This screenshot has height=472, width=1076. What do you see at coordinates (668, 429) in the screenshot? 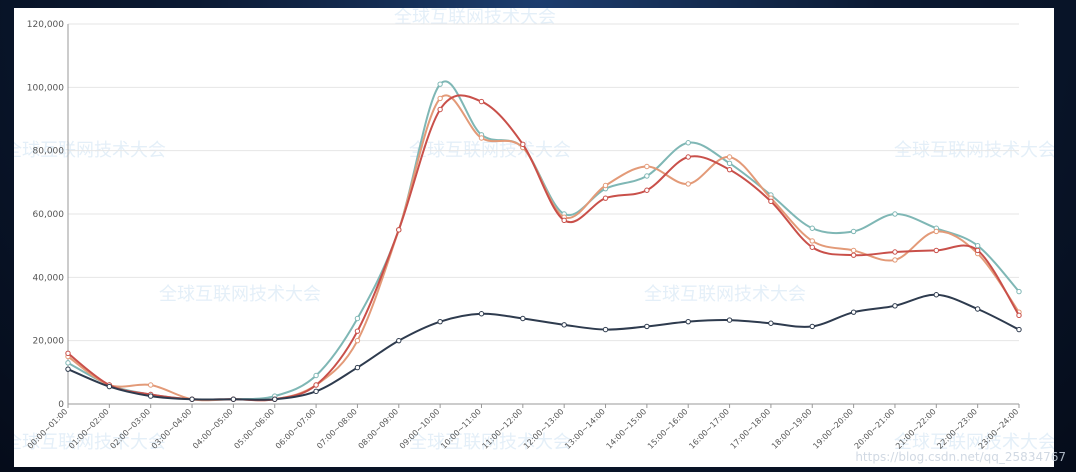
I see `x-tick-label: 15:00~16:00` at bounding box center [668, 429].